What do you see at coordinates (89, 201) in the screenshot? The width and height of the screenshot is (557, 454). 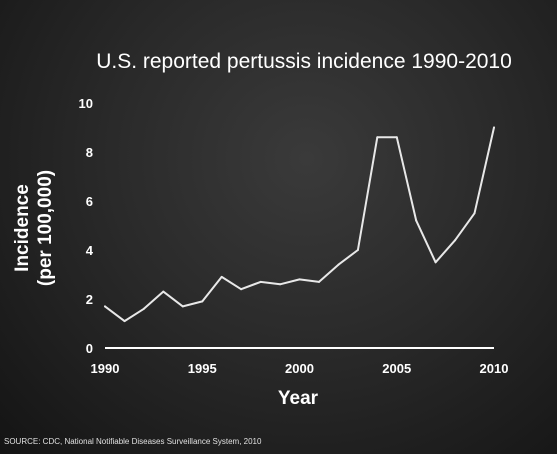 I see `y-tick-label: 6` at bounding box center [89, 201].